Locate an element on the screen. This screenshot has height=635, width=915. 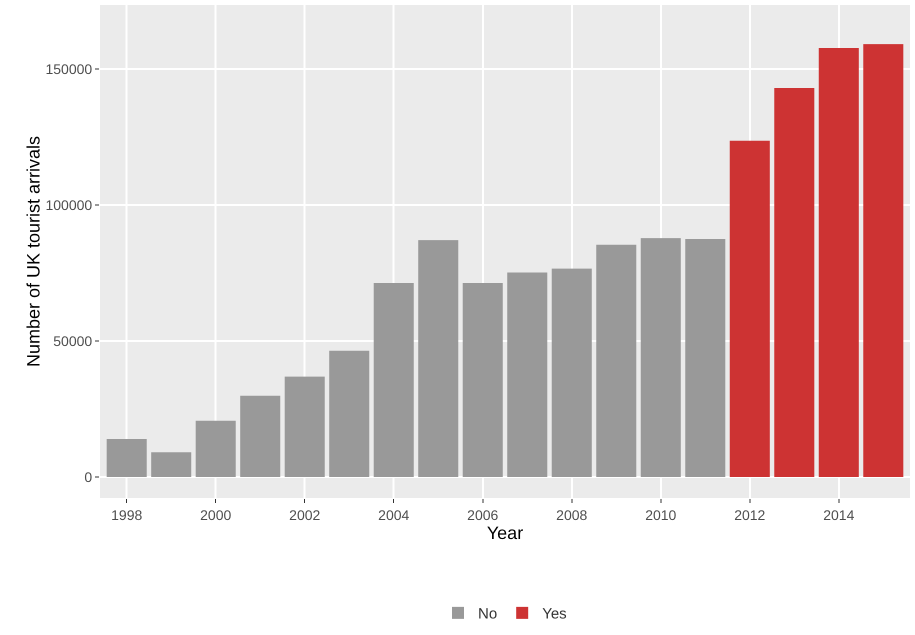
x-tick-label: 2008 is located at coordinates (572, 514).